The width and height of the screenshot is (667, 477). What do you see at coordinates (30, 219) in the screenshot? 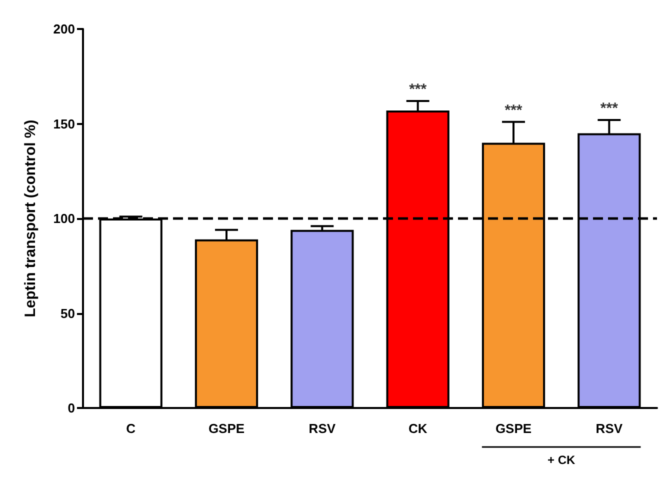
I see `y-axis-title: Leptin transport (control %)` at bounding box center [30, 219].